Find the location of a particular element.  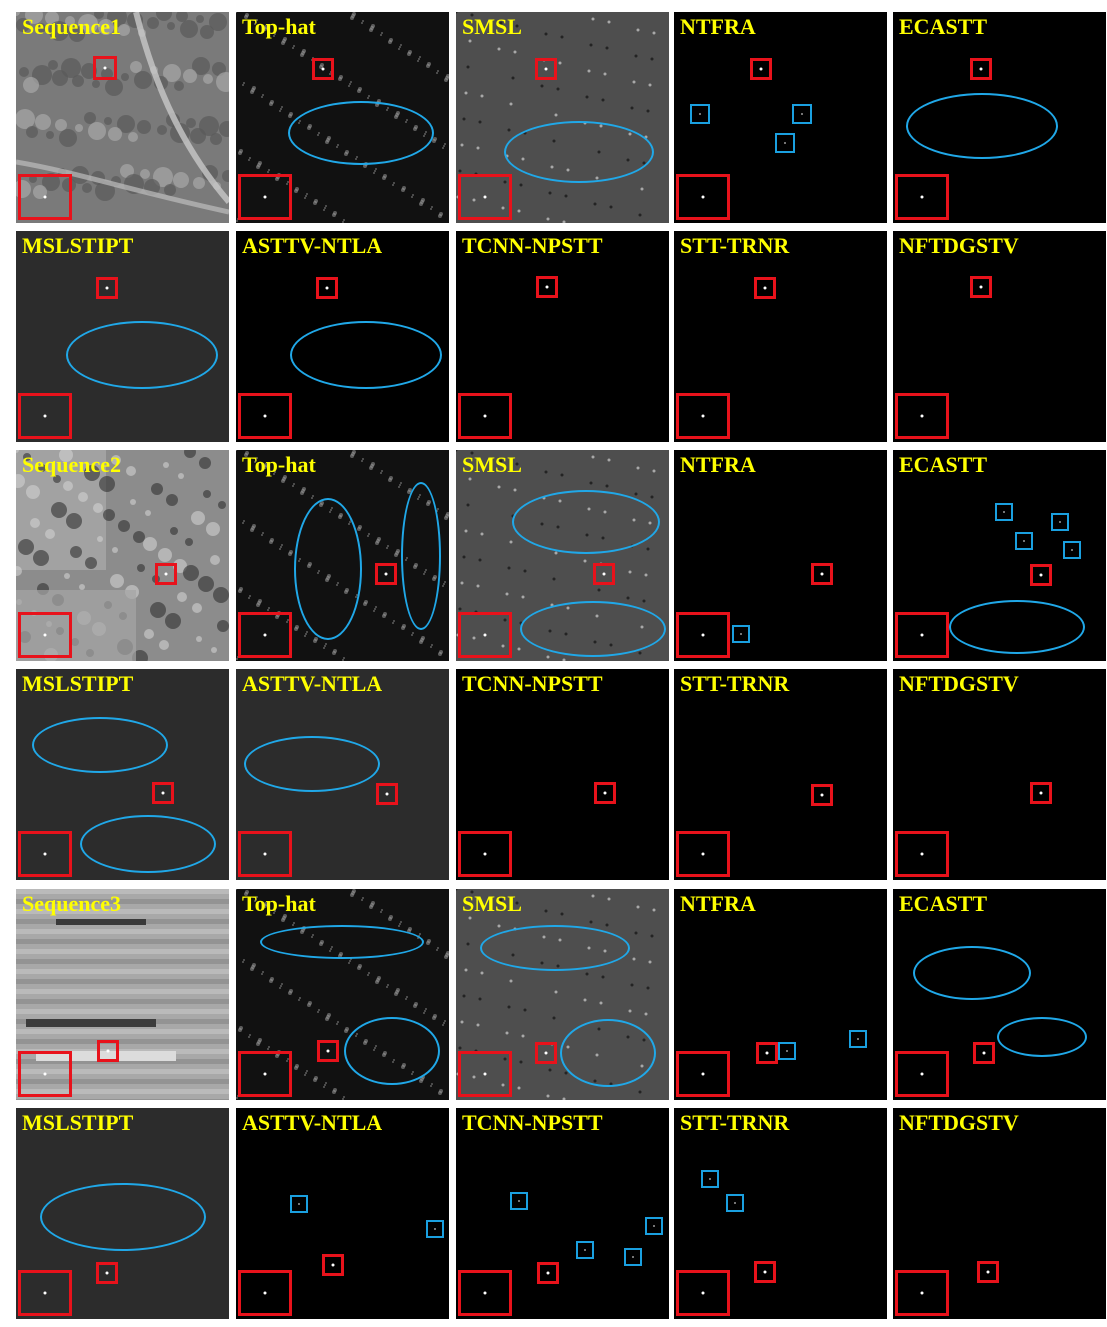

method-label: ECASTT is located at coordinates (943, 464).